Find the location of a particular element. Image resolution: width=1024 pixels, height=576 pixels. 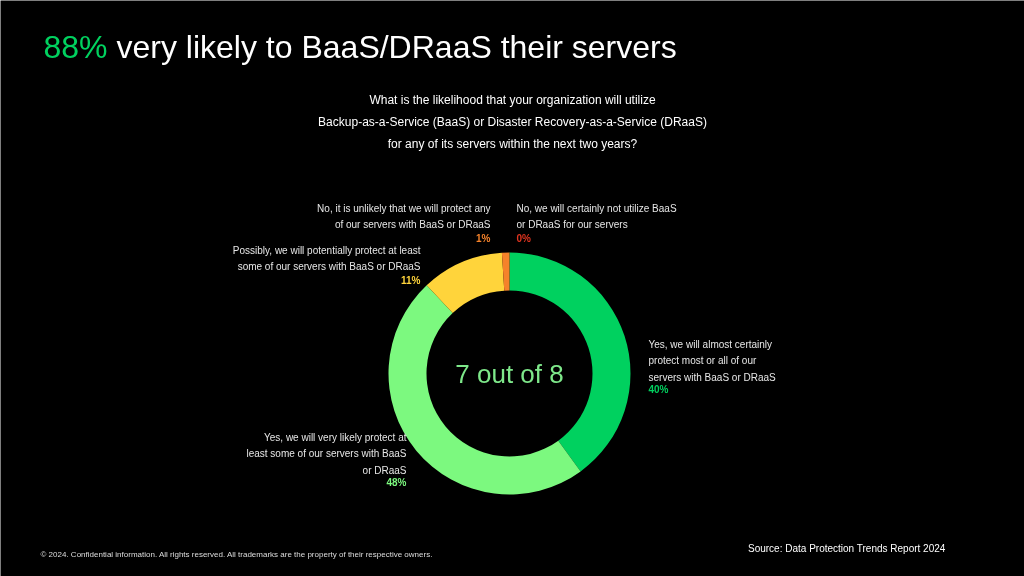

source-note: Source: Data Protection Trends Report 2024 is located at coordinates (846, 548).